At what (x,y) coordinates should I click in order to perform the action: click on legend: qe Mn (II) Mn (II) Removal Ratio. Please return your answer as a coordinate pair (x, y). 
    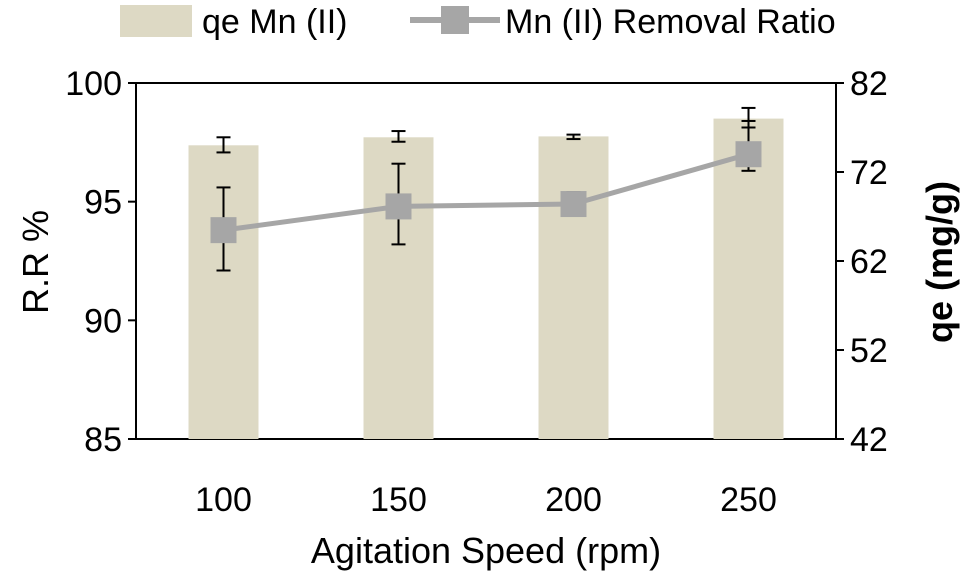
    Looking at the image, I should click on (478, 22).